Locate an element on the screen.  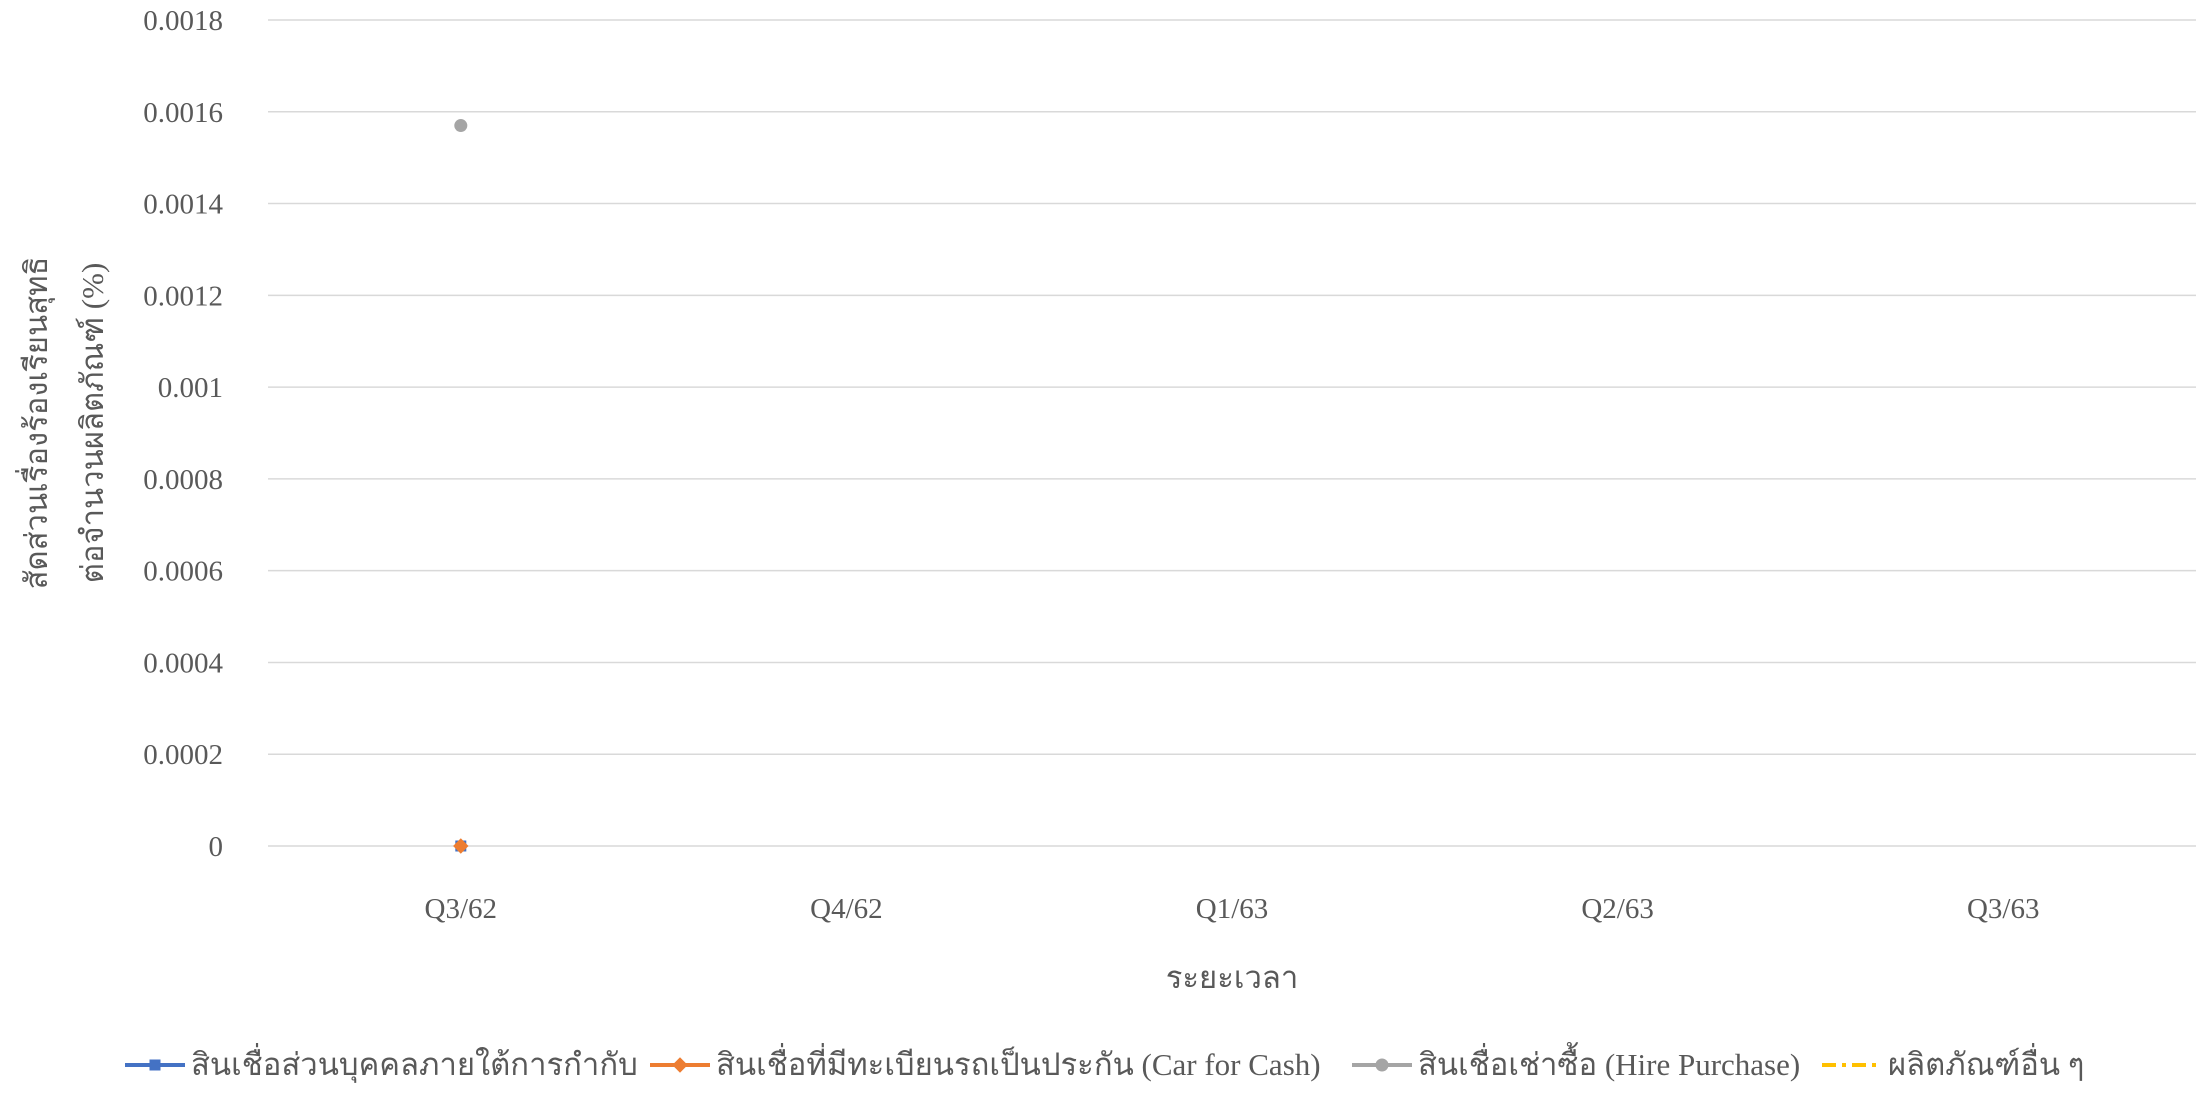
y-tick-label: 0.0008 is located at coordinates (183, 480).